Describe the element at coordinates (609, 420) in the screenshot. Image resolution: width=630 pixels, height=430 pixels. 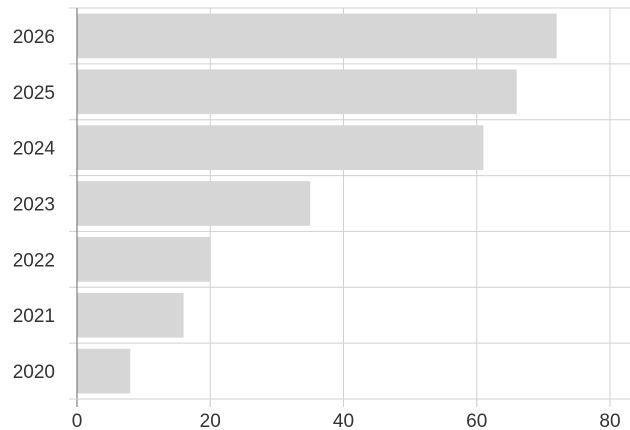
I see `x-tick-label: 80` at that location.